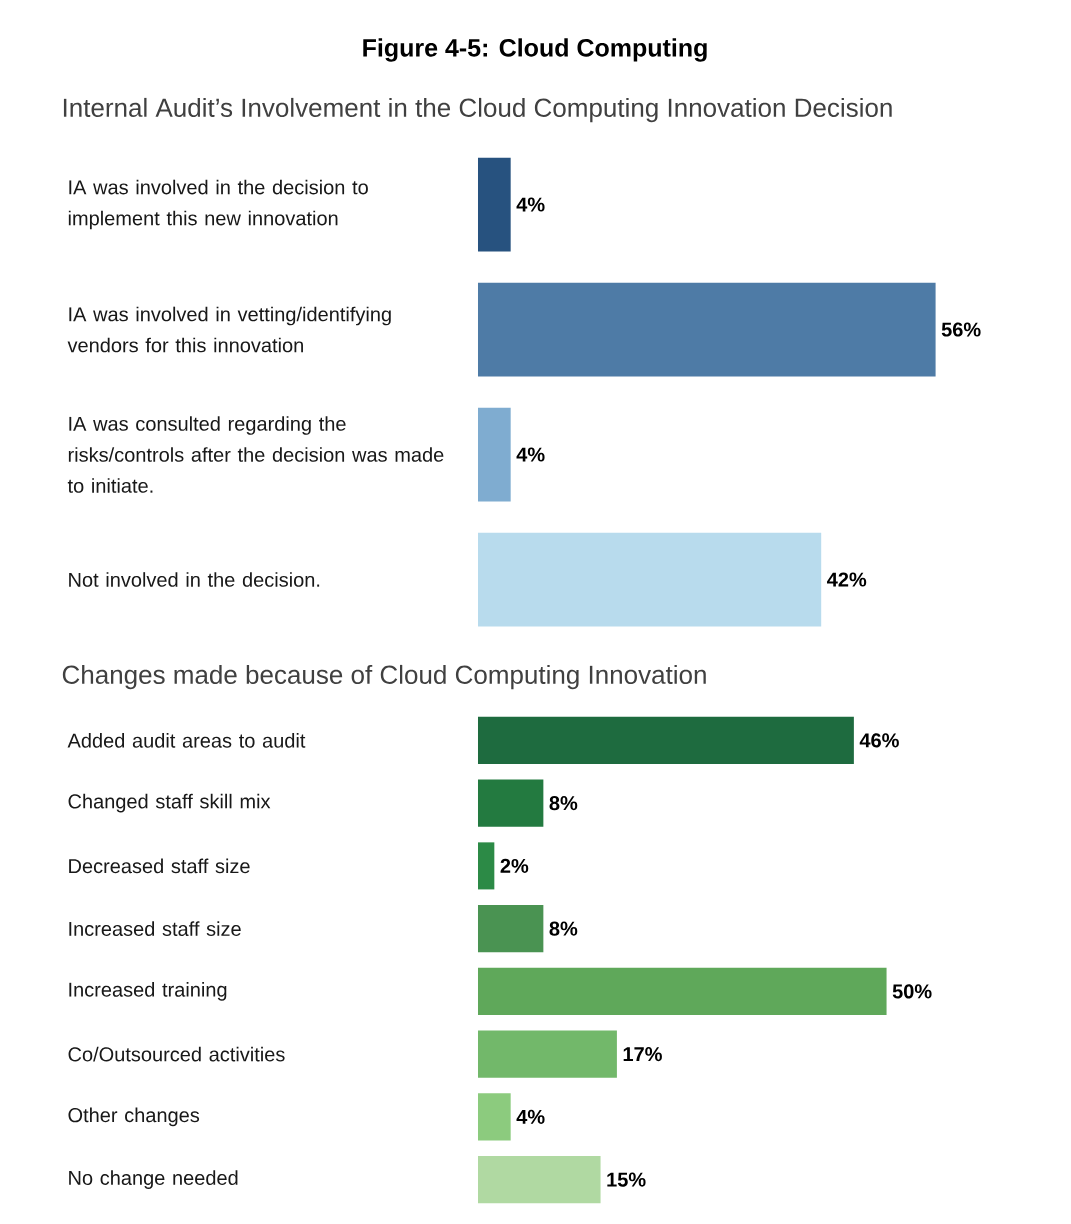 This screenshot has height=1224, width=1071. What do you see at coordinates (176, 1054) in the screenshot?
I see `y-tick-label: Co/Outsourced activities` at bounding box center [176, 1054].